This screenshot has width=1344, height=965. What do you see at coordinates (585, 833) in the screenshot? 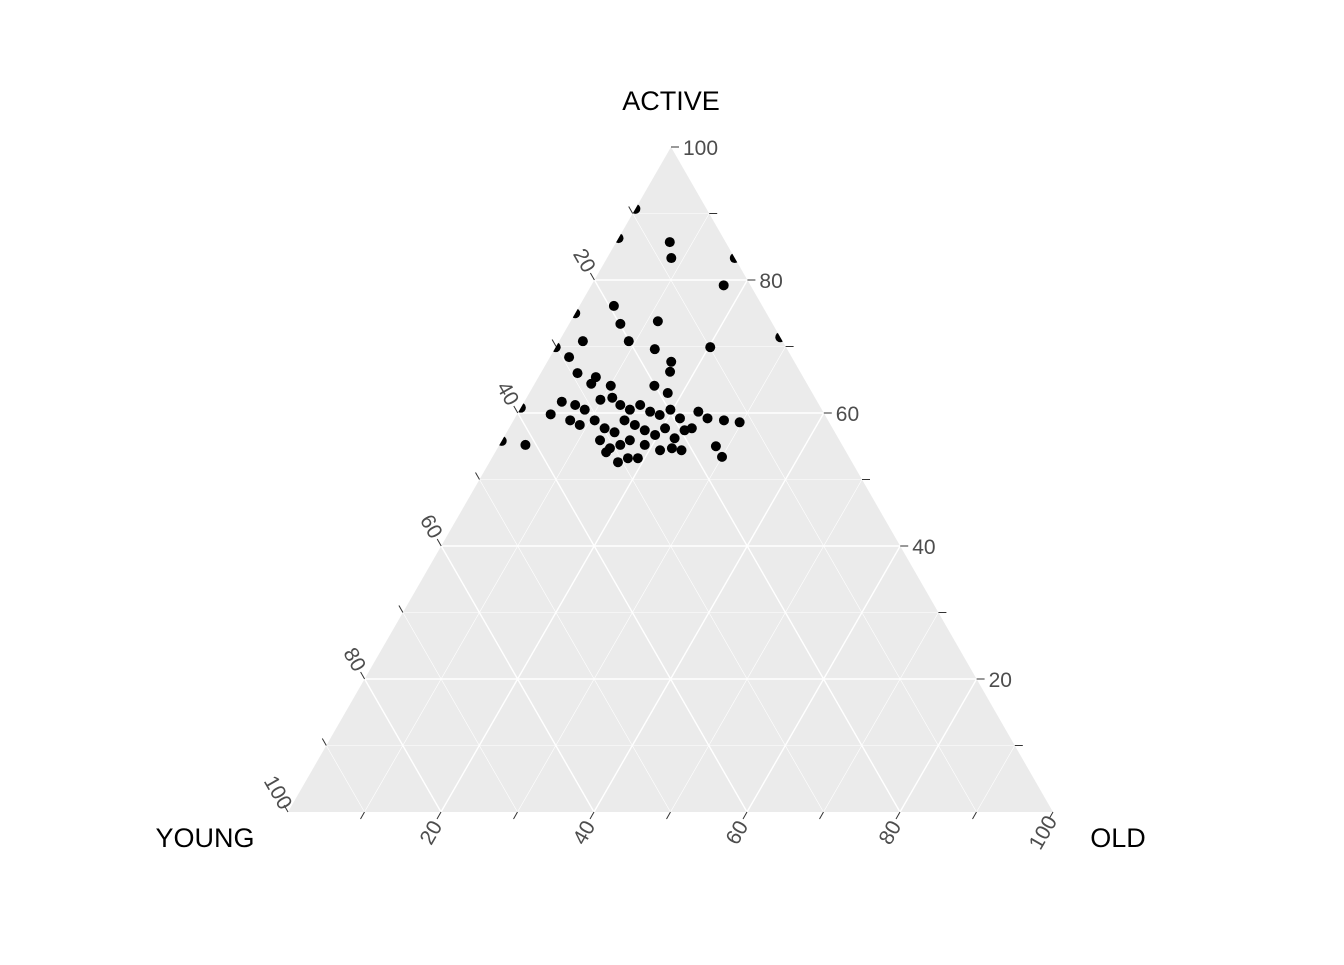
I see `tick-label-old: 40` at bounding box center [585, 833].